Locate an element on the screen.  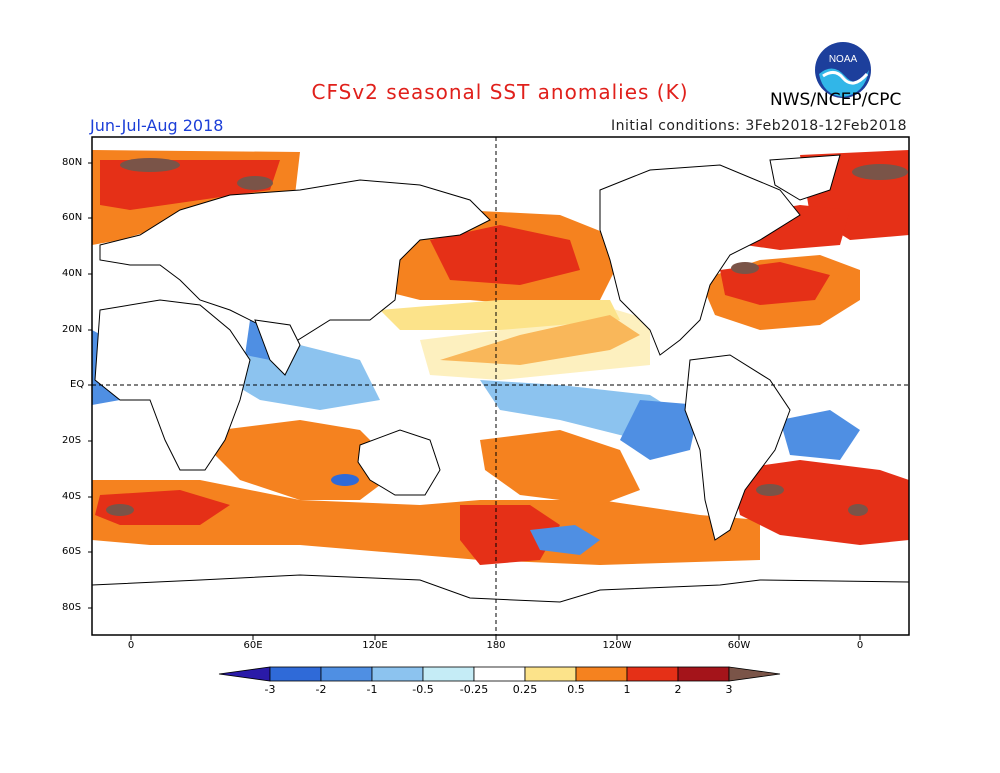
east-pacific-cool is located at coordinates (660, 430).